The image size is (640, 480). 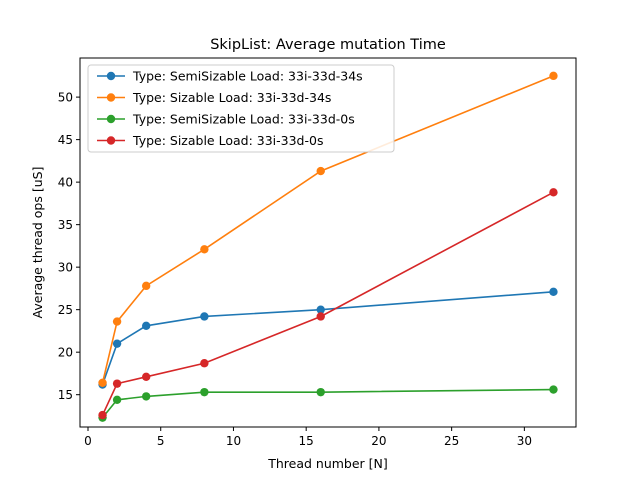 What do you see at coordinates (65, 395) in the screenshot?
I see `y-tick-label: 15` at bounding box center [65, 395].